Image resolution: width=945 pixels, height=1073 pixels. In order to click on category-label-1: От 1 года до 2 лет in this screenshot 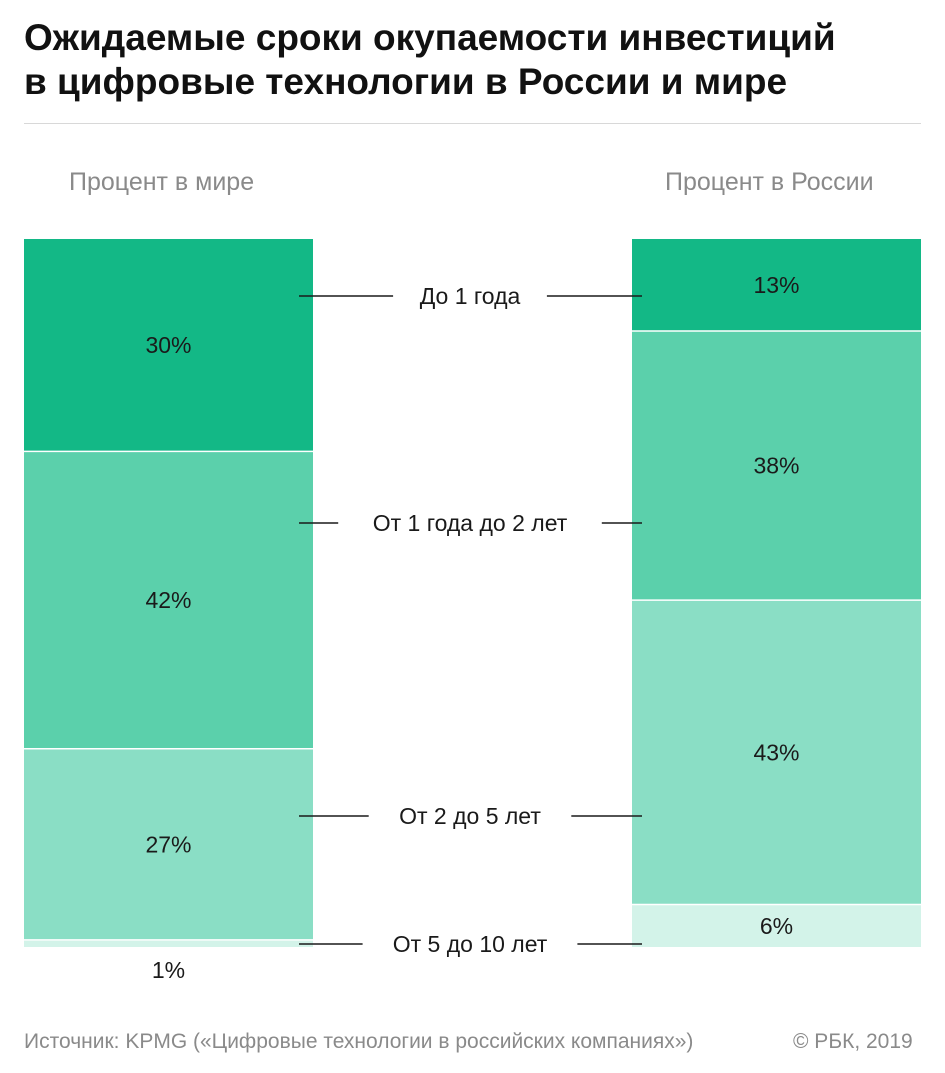, I will do `click(470, 523)`.